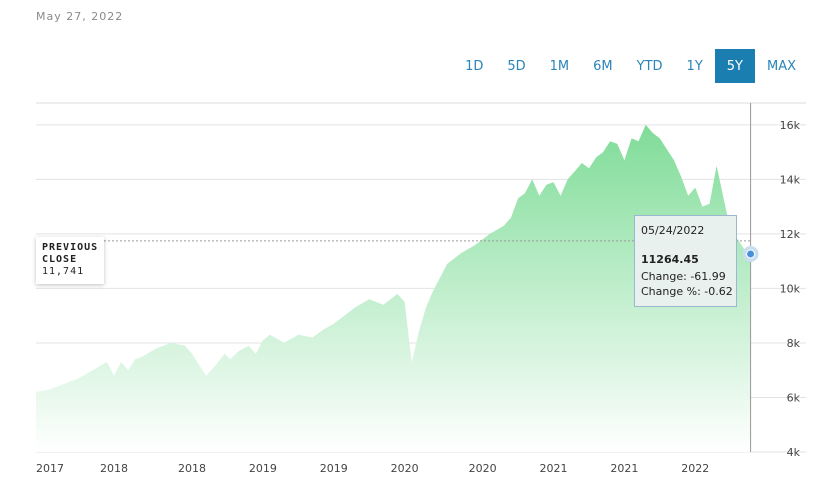 The image size is (830, 488). What do you see at coordinates (50, 468) in the screenshot?
I see `x-tick-label: 2017` at bounding box center [50, 468].